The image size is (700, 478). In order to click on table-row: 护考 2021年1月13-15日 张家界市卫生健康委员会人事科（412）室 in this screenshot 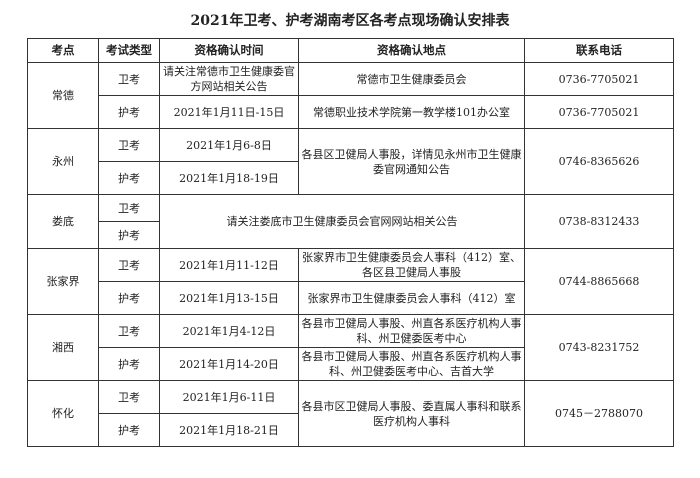, I will do `click(351, 298)`.